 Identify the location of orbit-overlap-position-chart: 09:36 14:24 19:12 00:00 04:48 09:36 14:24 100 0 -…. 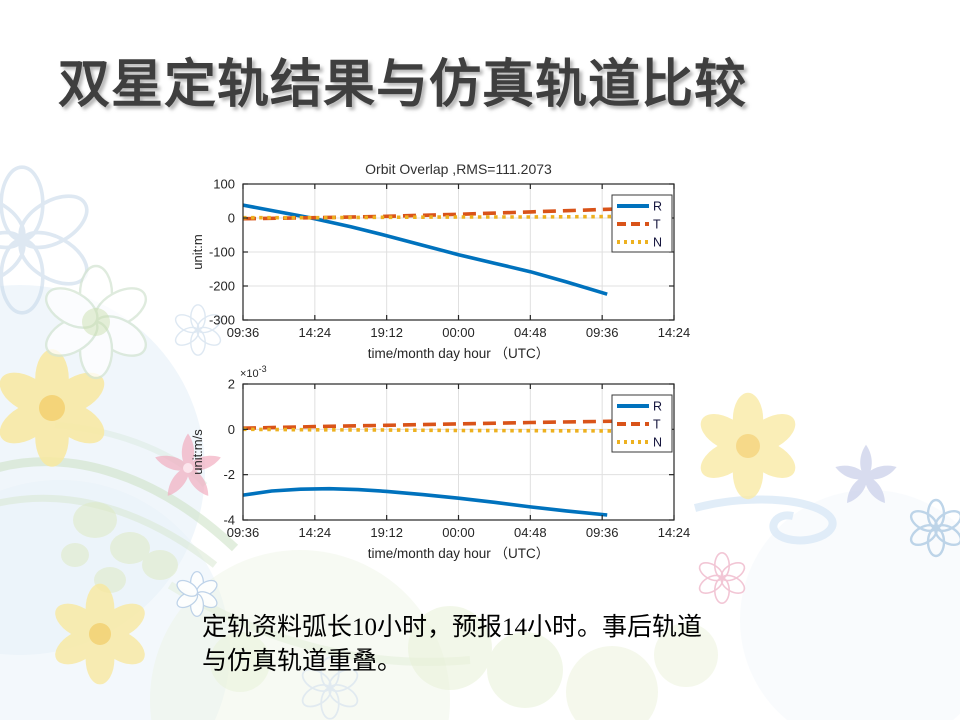
(440, 261).